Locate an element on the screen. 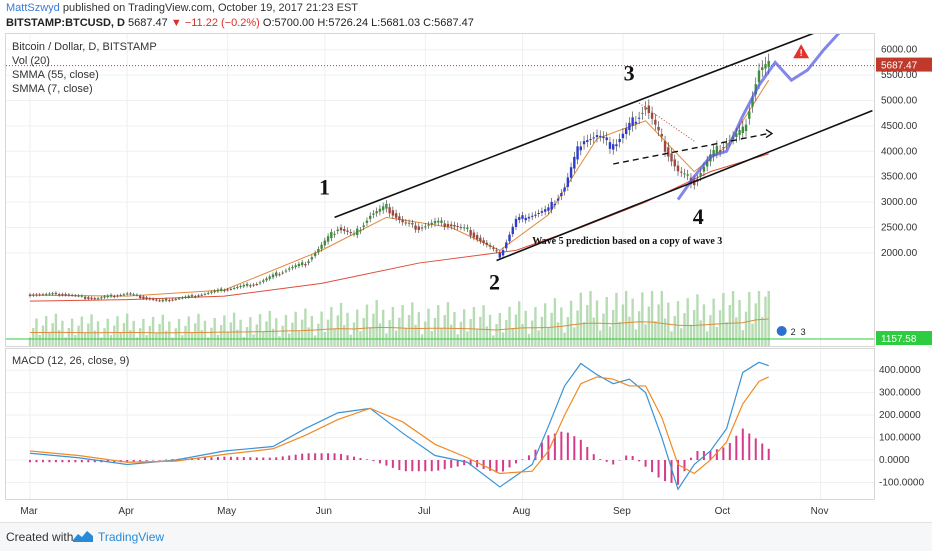 The width and height of the screenshot is (932, 551). dotted-connector is located at coordinates (666, 122).